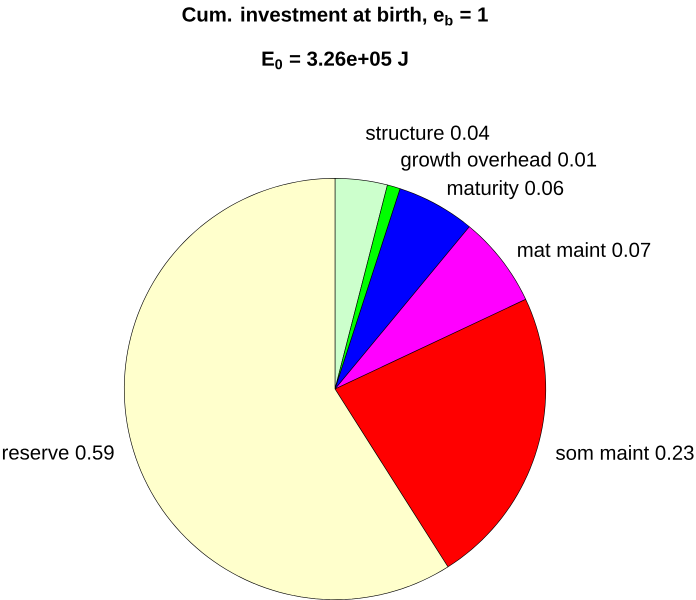 The image size is (696, 600). I want to click on slice-label: mat maint, so click(562, 250).